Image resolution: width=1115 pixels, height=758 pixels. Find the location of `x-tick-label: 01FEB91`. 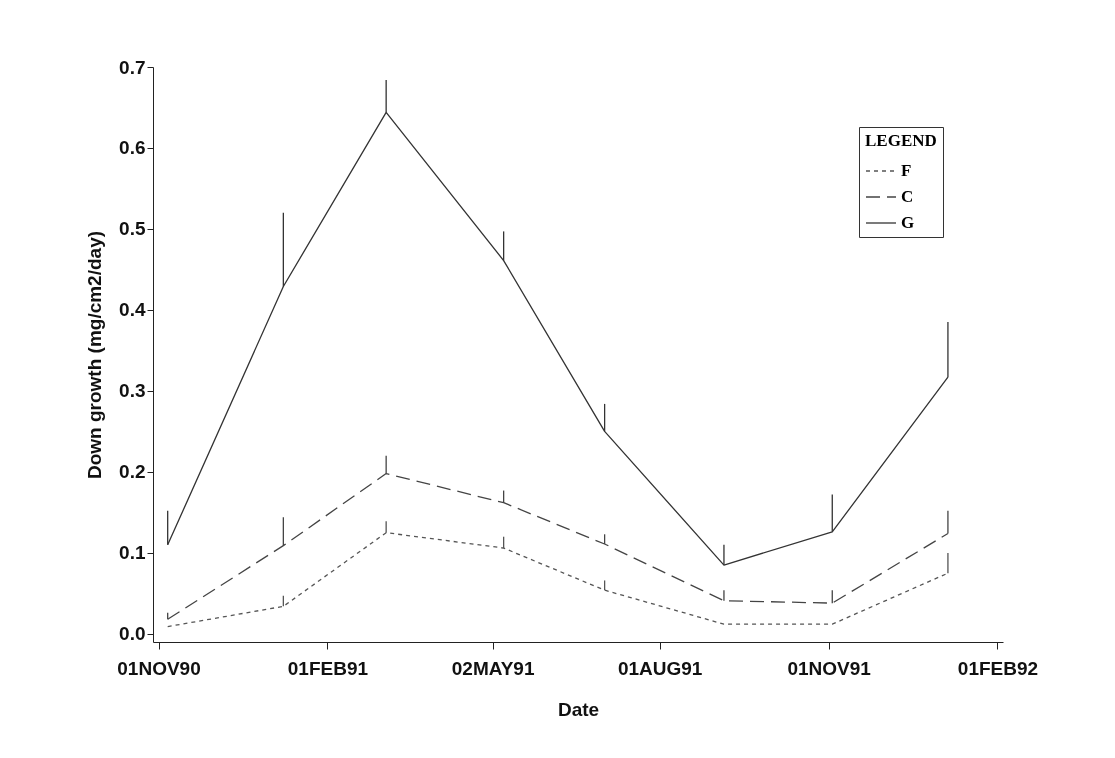

x-tick-label: 01FEB91 is located at coordinates (328, 668).